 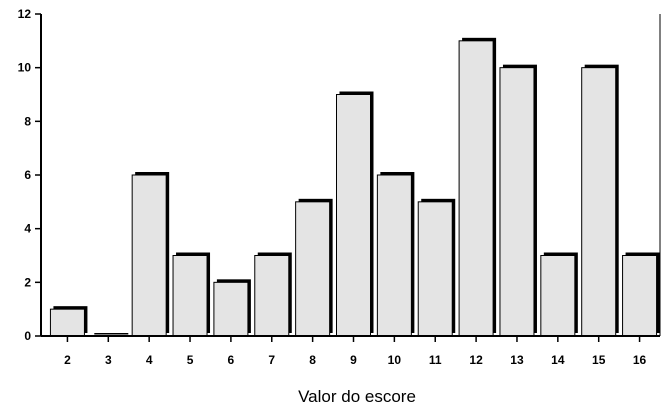 I want to click on x-tick-label: 15, so click(x=599, y=360).